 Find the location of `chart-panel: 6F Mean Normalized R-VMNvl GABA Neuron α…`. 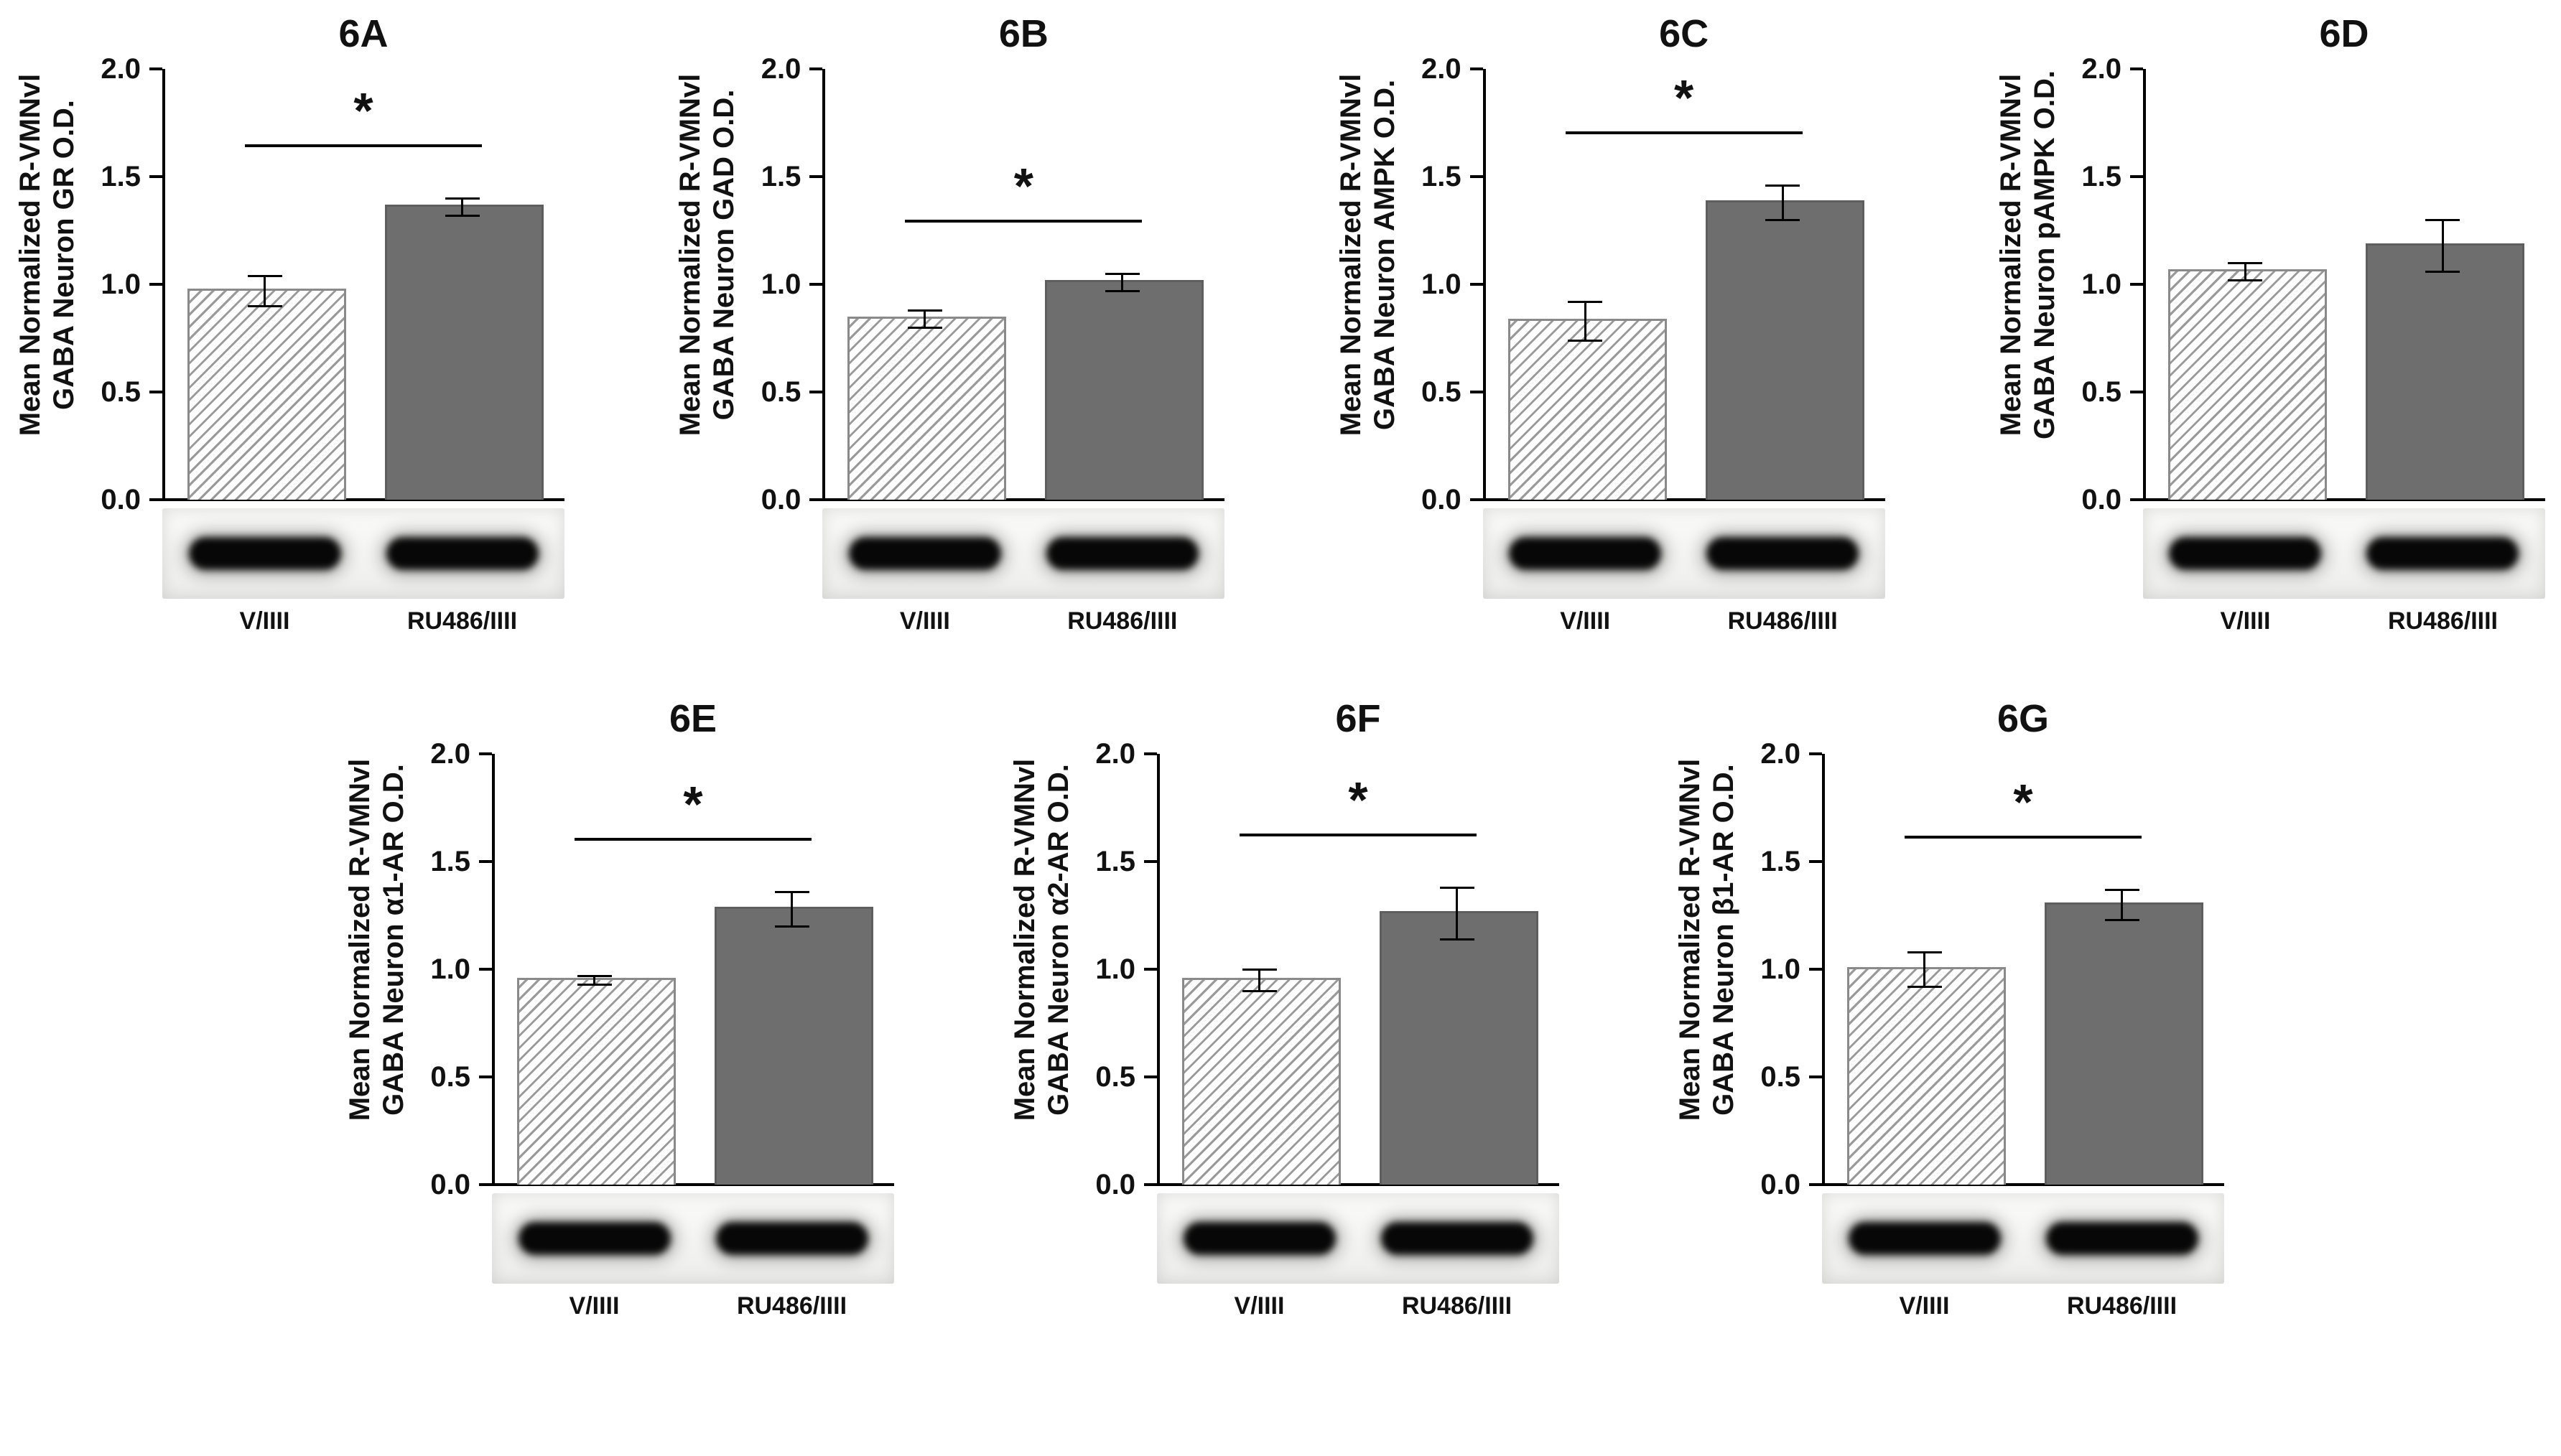

chart-panel: 6F Mean Normalized R-VMNvl GABA Neuron α… is located at coordinates (1280, 1012).